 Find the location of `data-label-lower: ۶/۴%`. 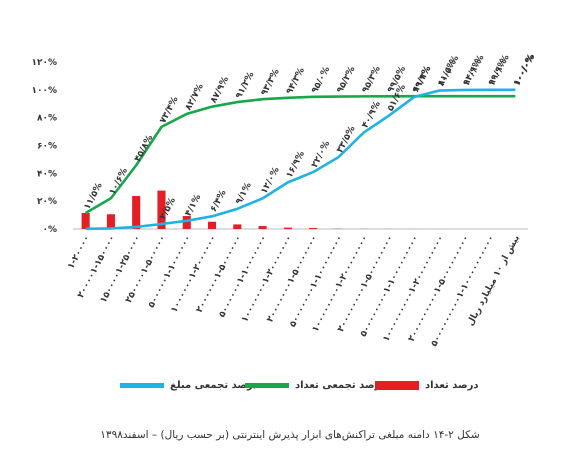

data-label-lower: ۶/۴% is located at coordinates (219, 200).